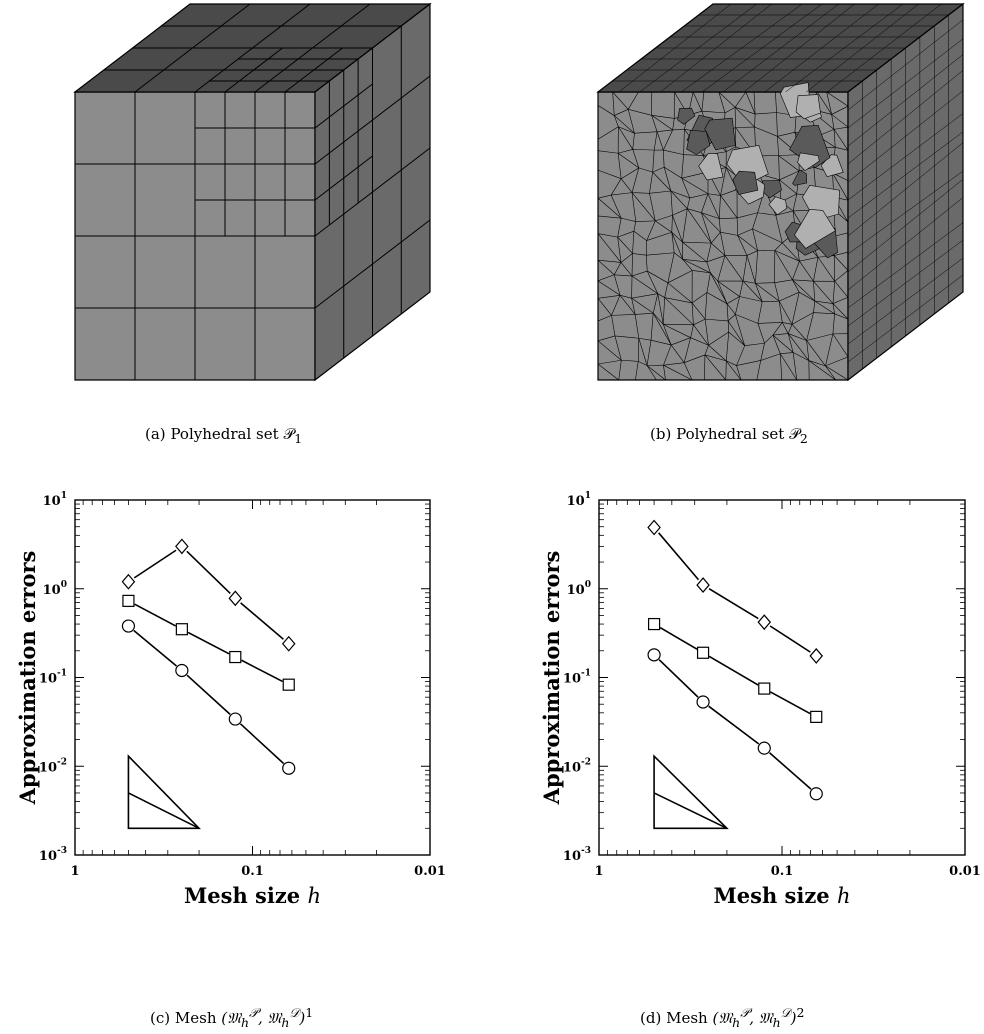 The height and width of the screenshot is (1034, 984). What do you see at coordinates (965, 871) in the screenshot?
I see `x-tick-label: 0.01` at bounding box center [965, 871].